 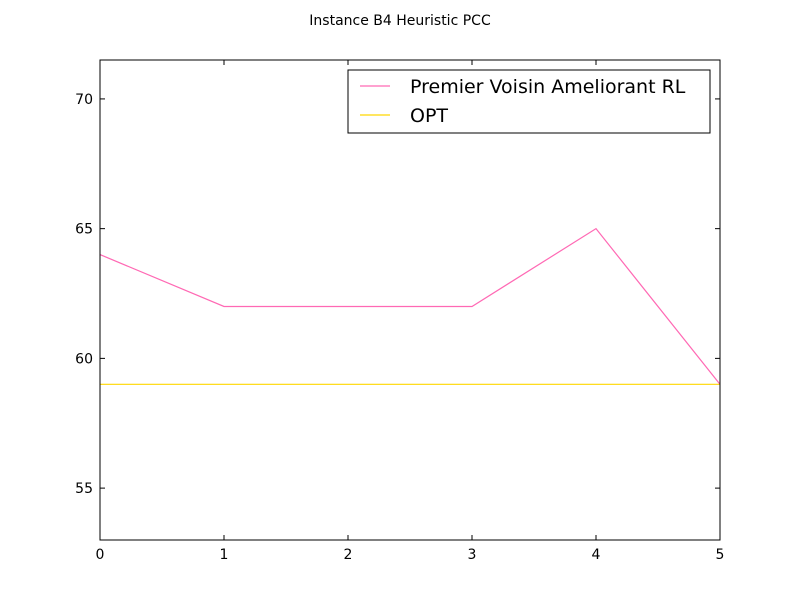 I want to click on chart-title: Instance B4 Heuristic PCC, so click(x=400, y=21).